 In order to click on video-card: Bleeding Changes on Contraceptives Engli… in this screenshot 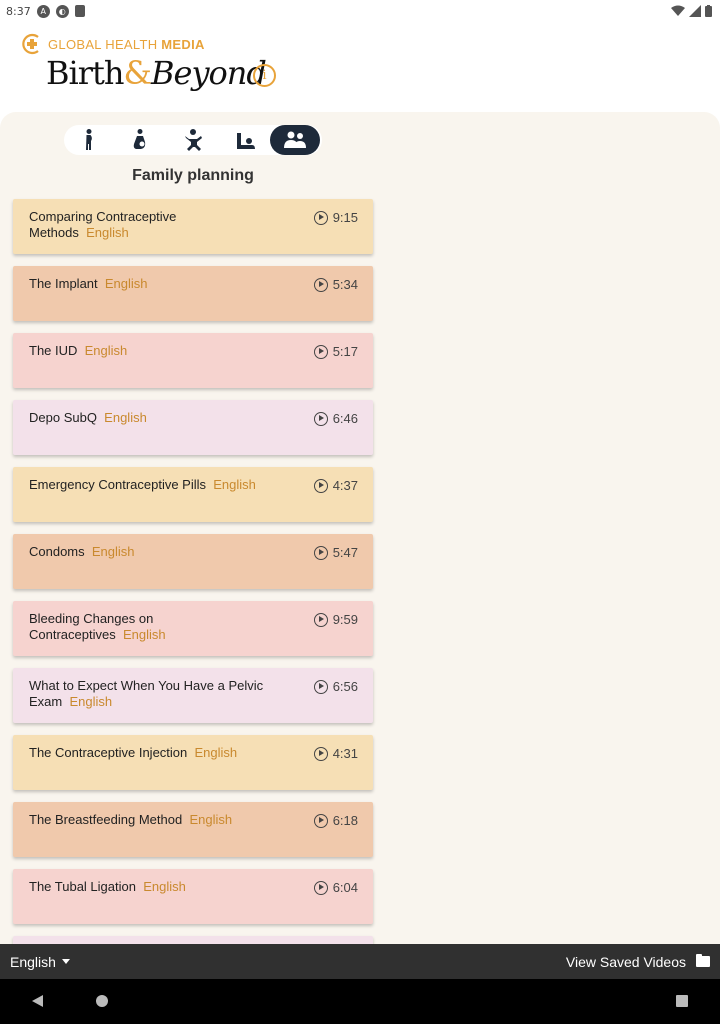, I will do `click(193, 628)`.